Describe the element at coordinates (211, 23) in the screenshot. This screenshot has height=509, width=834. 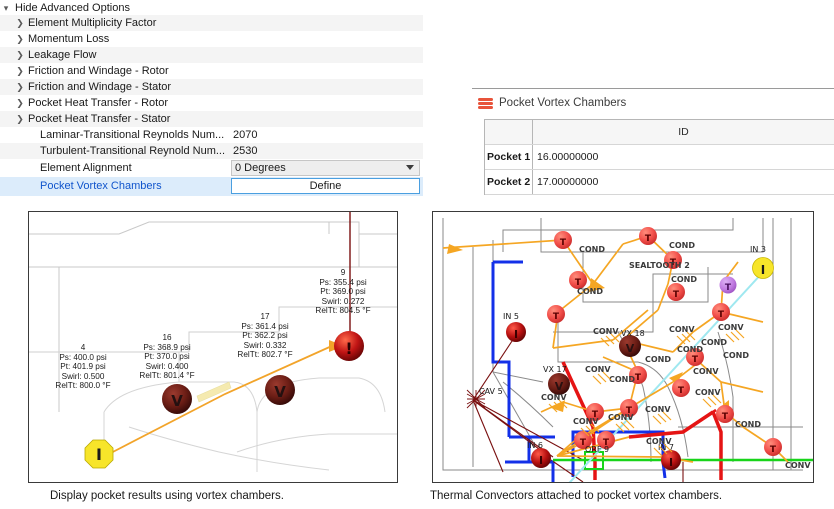
I see `tree-item-element-multiplicity-factor: ❯ Element Multiplicity Factor` at that location.